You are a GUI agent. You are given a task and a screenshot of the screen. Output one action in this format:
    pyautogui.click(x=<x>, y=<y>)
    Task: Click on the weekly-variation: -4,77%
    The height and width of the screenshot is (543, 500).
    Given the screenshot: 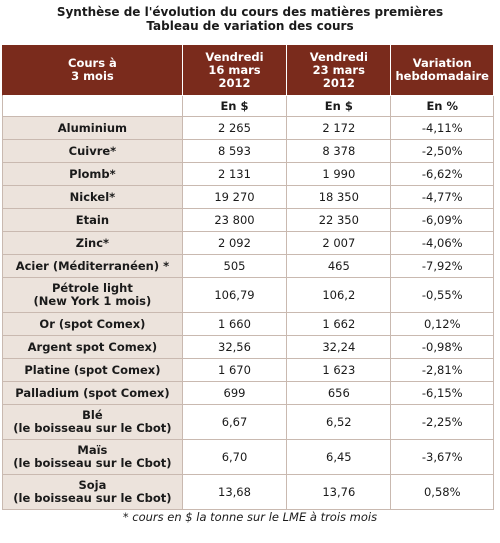 What is the action you would take?
    pyautogui.click(x=442, y=197)
    